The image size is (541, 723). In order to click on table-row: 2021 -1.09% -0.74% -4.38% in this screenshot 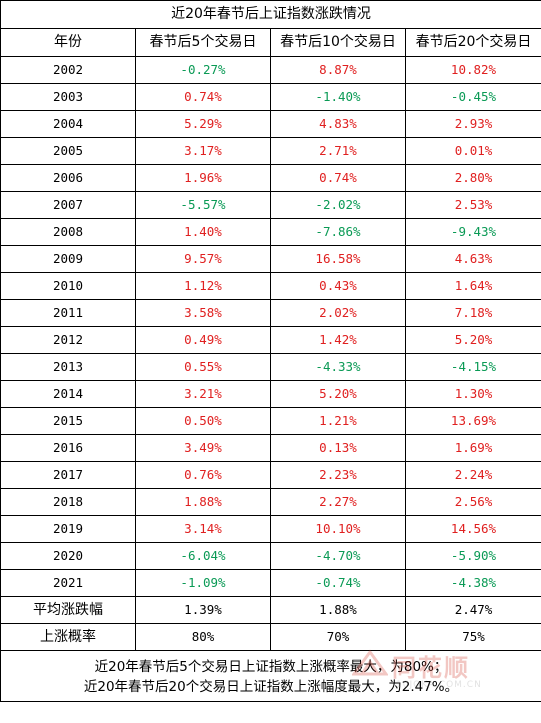, I will do `click(270, 583)`.